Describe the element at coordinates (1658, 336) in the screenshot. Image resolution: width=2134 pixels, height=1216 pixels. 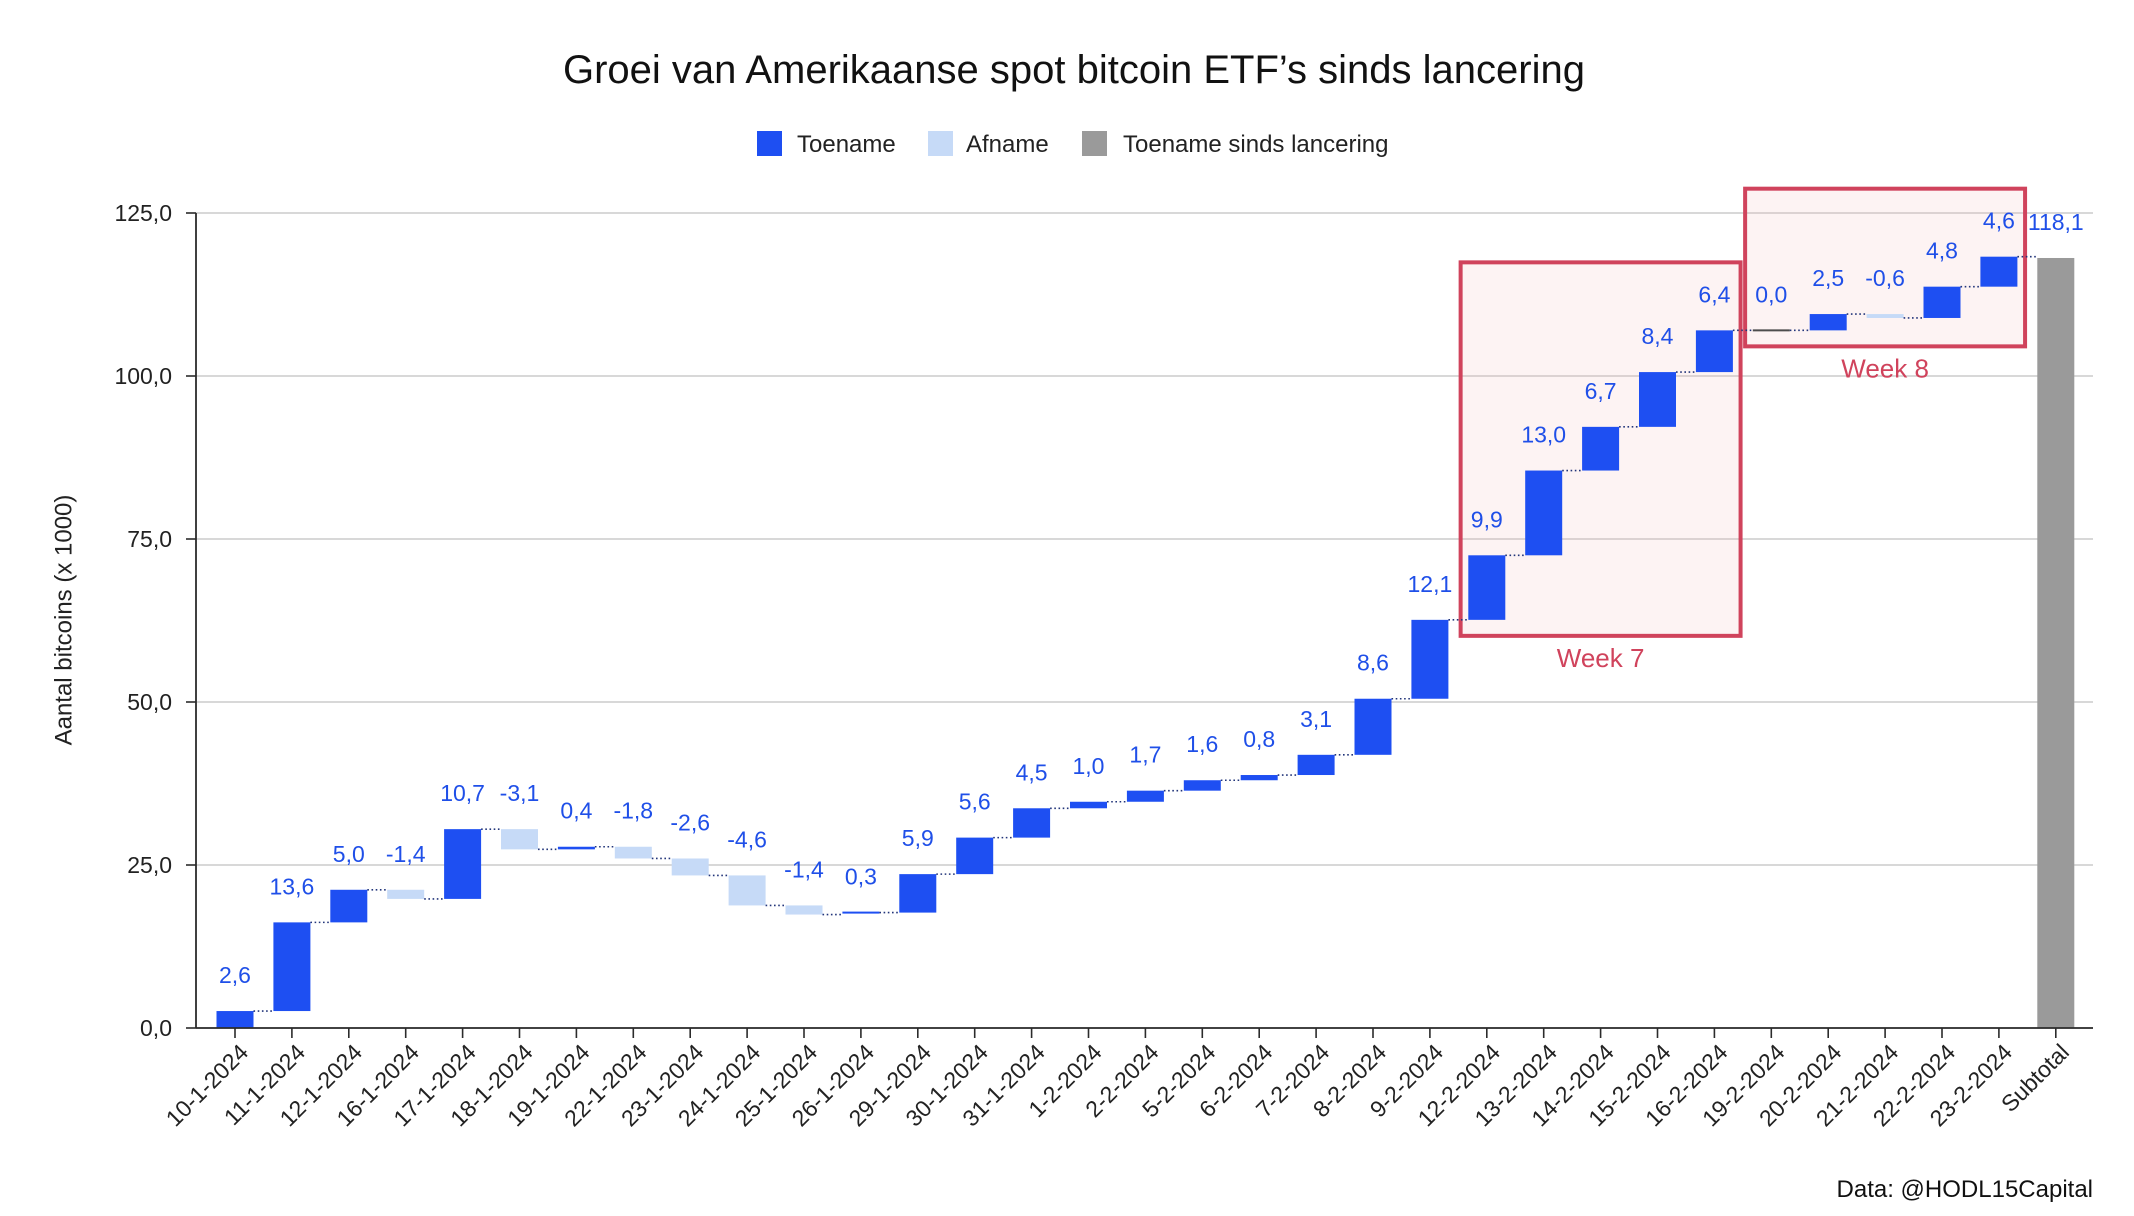
I see `value-label-15-2-2024: 8,4` at that location.